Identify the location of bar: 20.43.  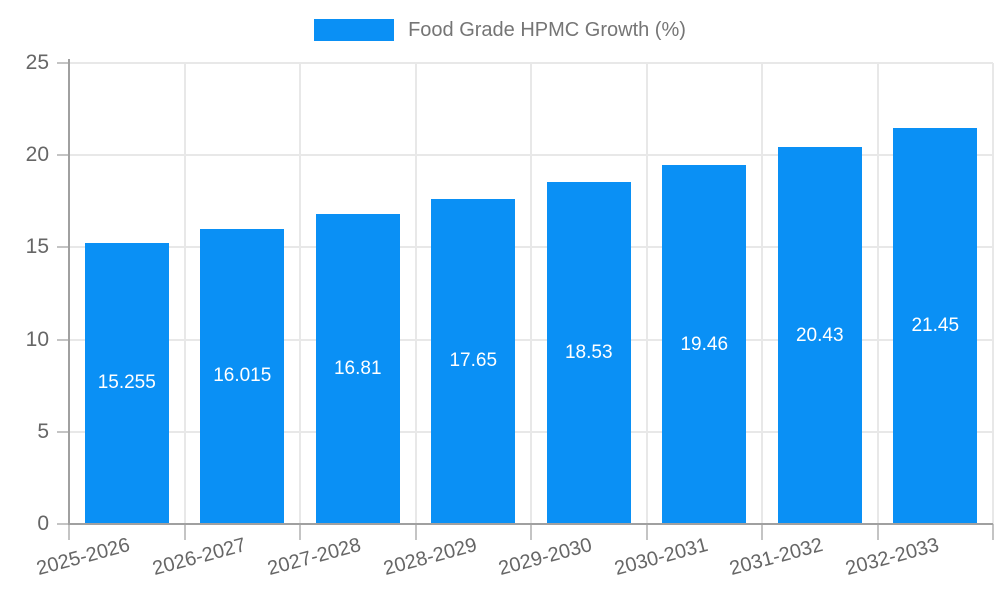
(819, 335).